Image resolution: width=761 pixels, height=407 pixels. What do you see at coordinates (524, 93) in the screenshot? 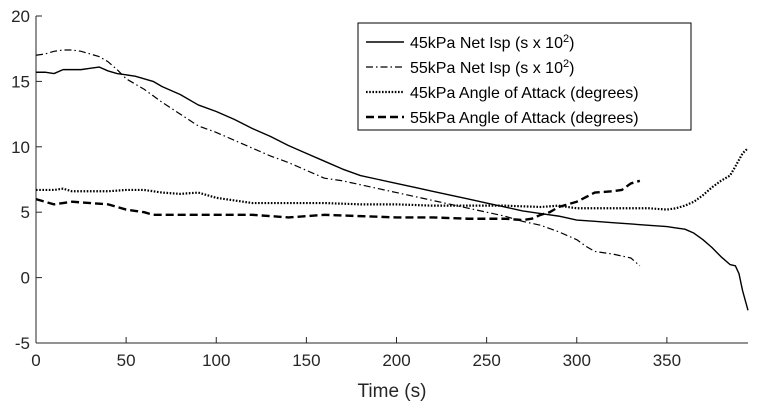
I see `legend-label-3: 45kPa Angle of Attack (degrees)` at bounding box center [524, 93].